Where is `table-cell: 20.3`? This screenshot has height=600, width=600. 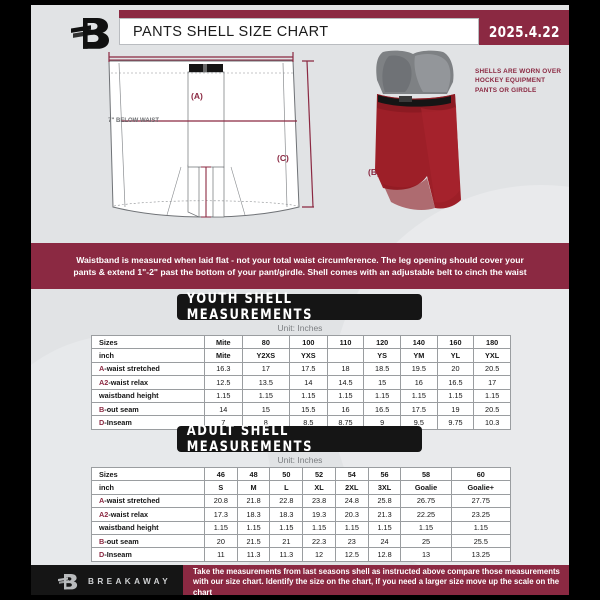
table-cell: 20.3 is located at coordinates (351, 514).